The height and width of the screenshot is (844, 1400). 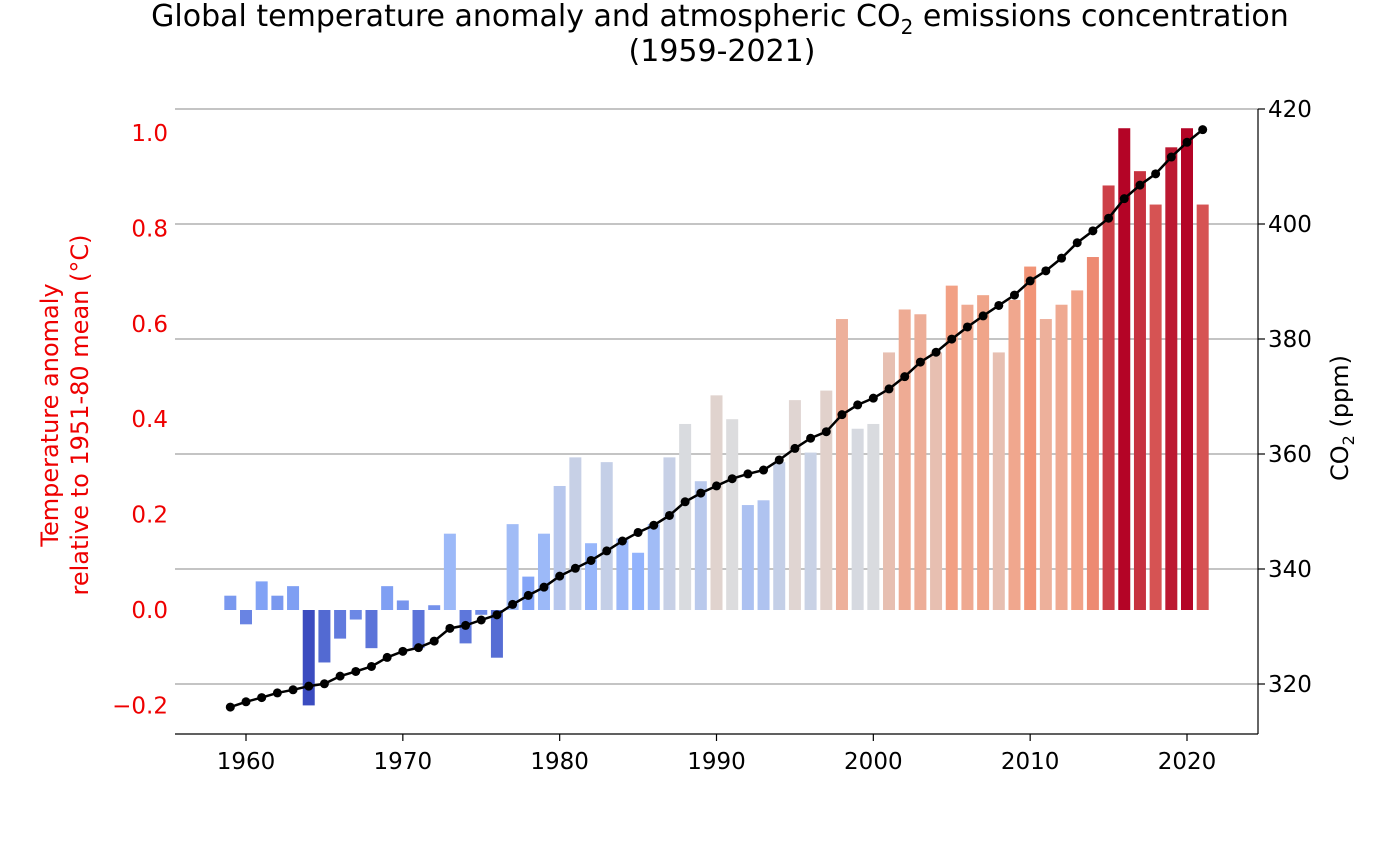 I want to click on x-tick-label: 1990, so click(x=716, y=762).